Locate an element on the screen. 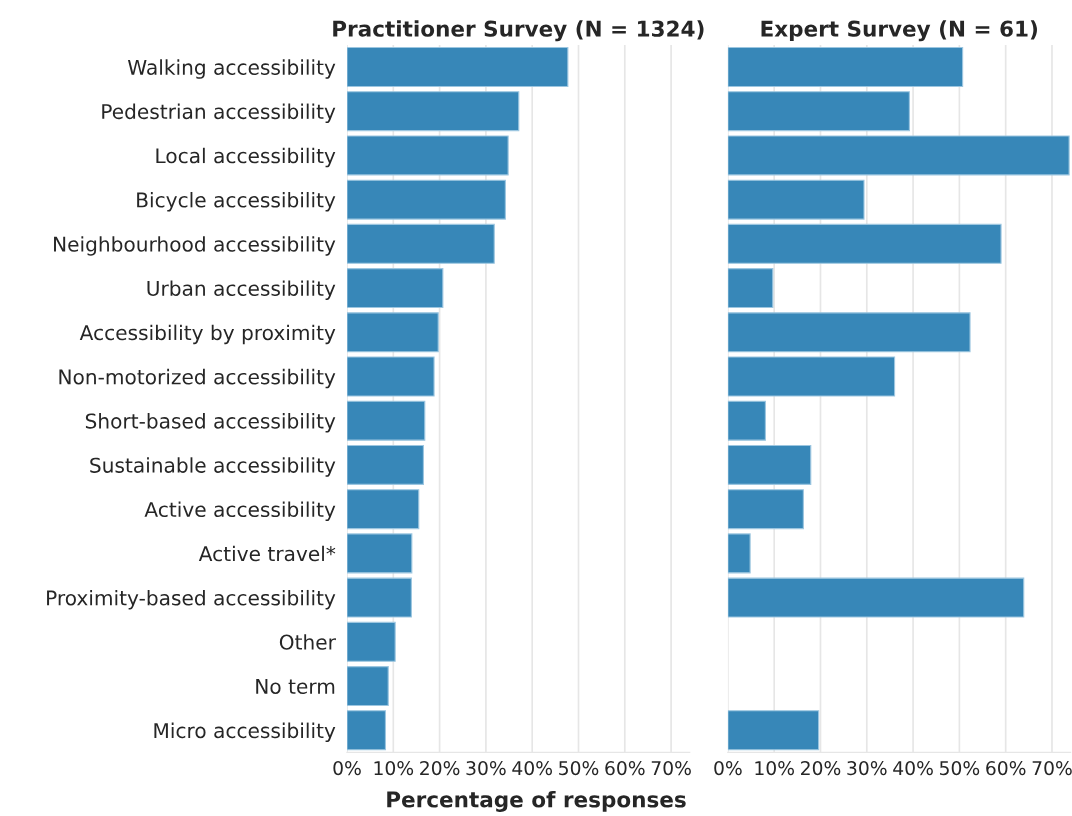  y-tick-label: Urban accessibility is located at coordinates (241, 290).